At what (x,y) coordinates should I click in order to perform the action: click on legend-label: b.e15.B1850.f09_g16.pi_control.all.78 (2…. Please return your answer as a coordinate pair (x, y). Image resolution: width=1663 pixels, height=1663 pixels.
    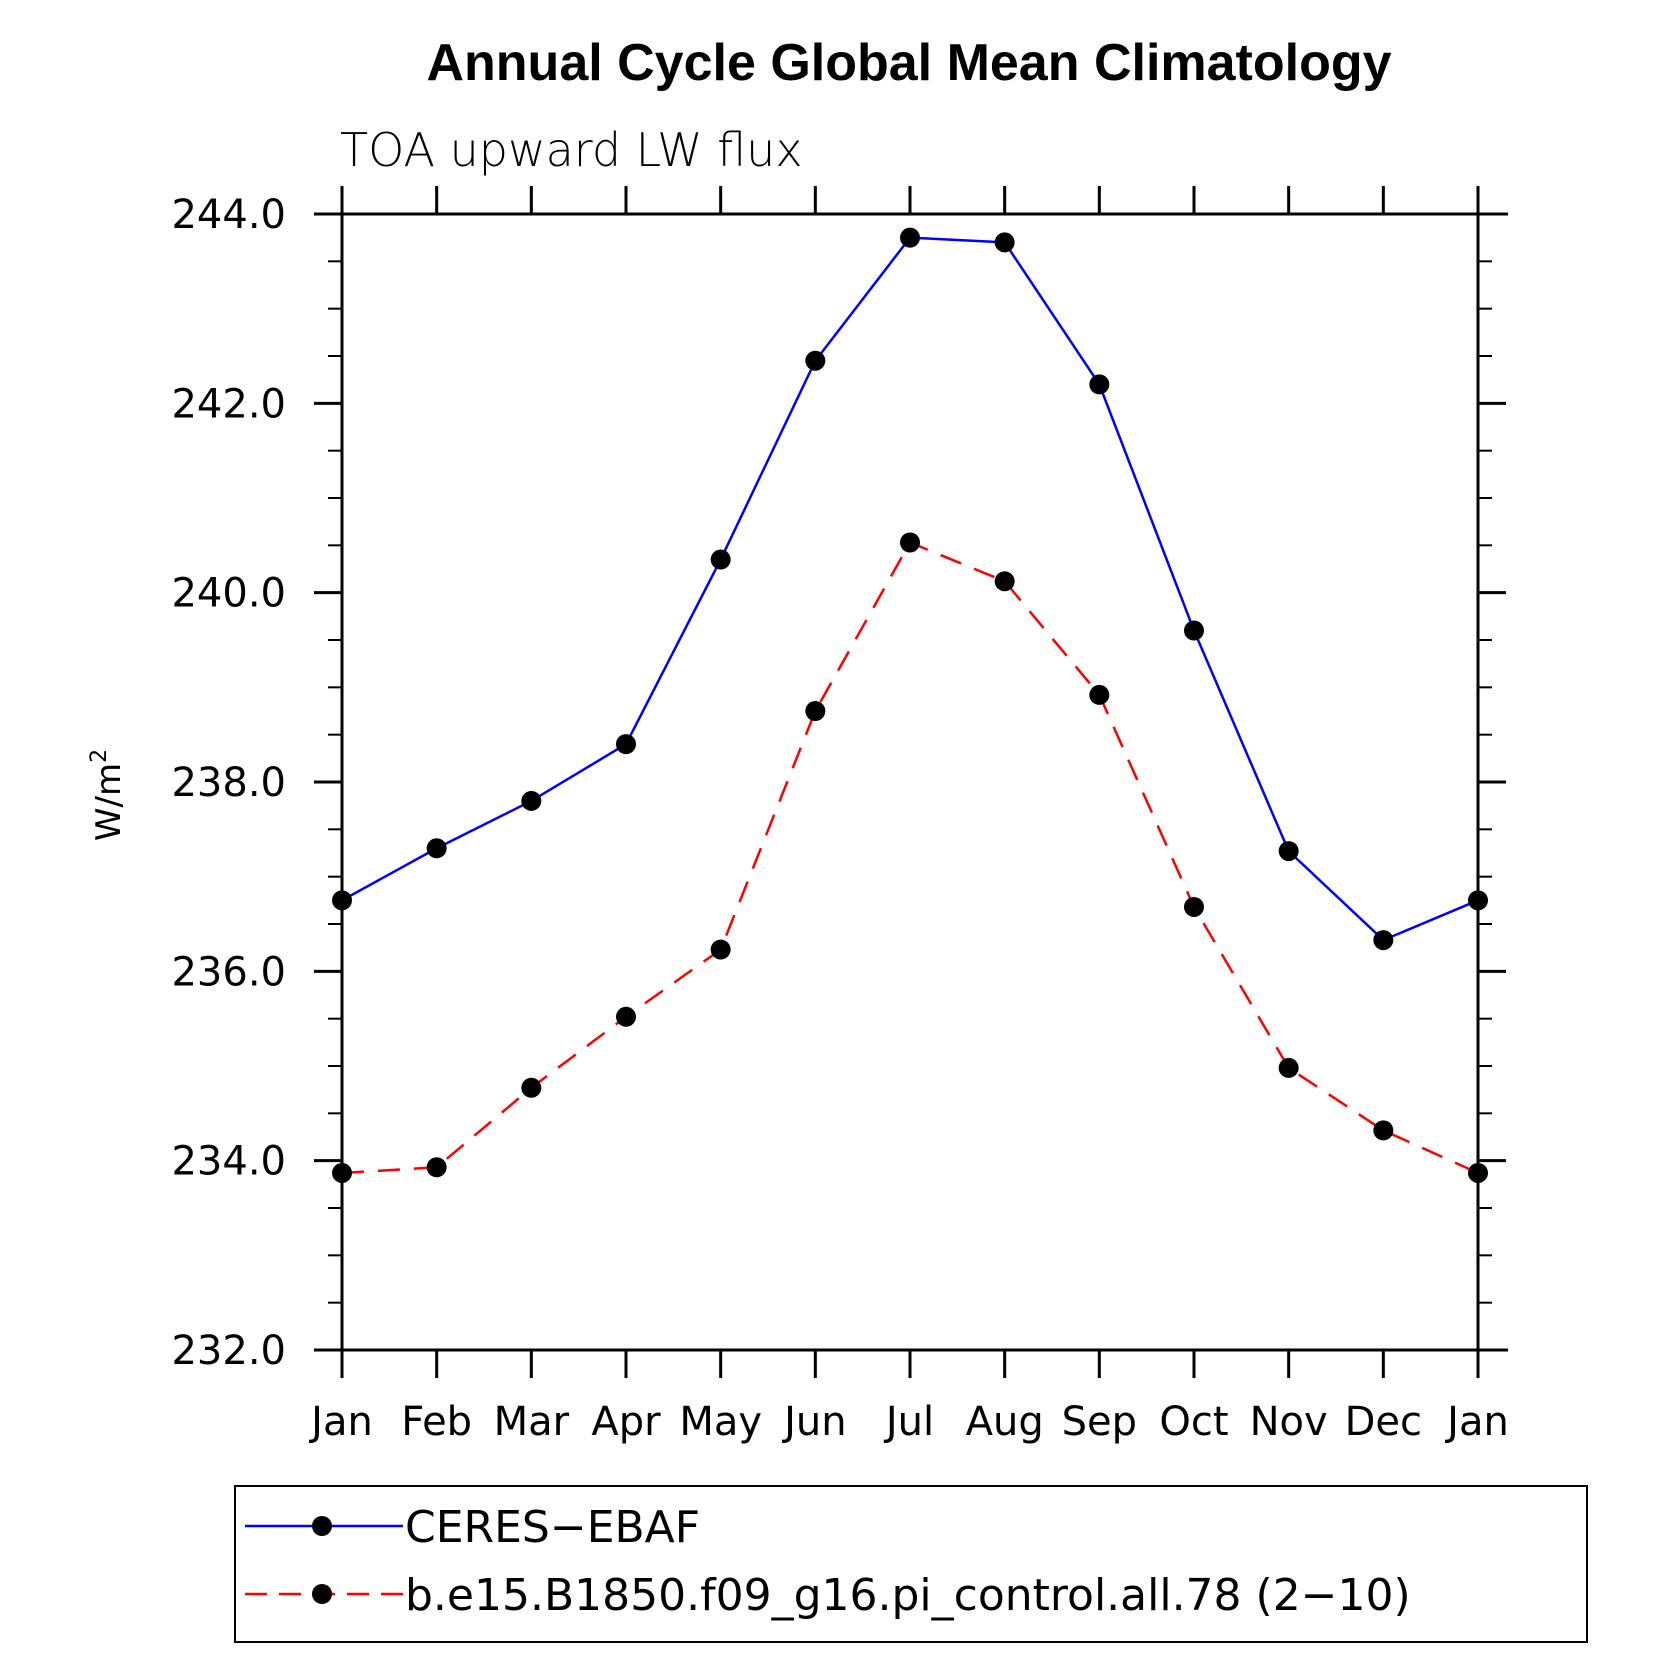
    Looking at the image, I should click on (908, 1595).